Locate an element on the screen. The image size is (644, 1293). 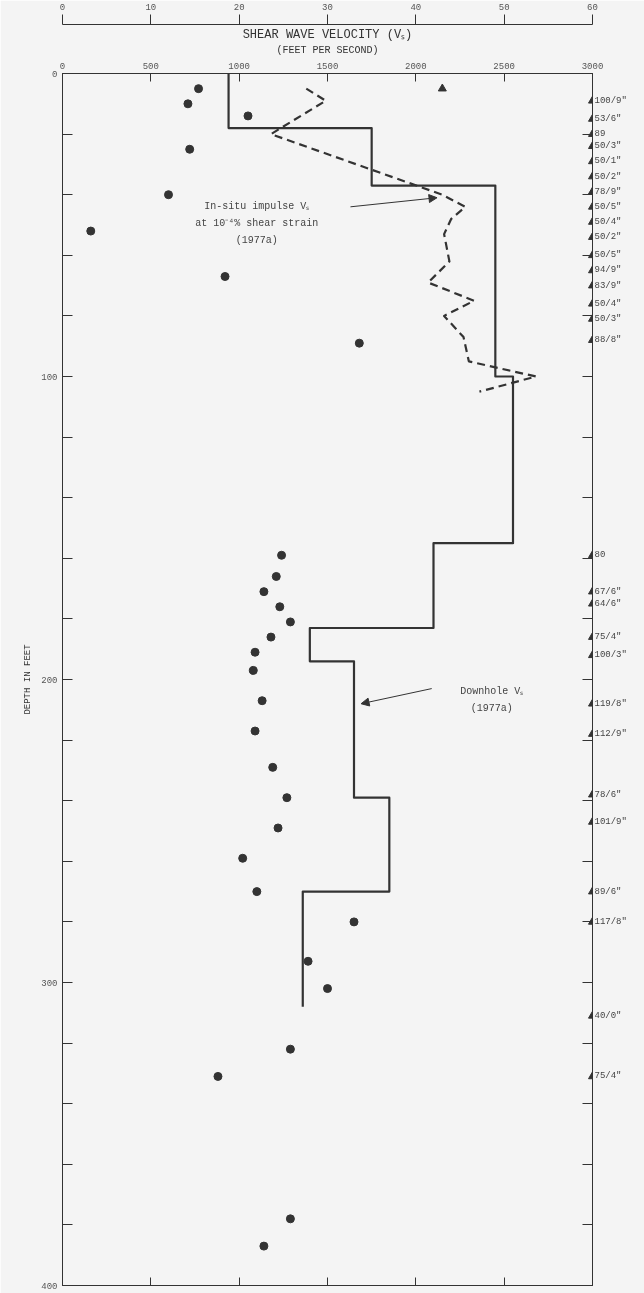
text: 78/6" is located at coordinates (608, 794).